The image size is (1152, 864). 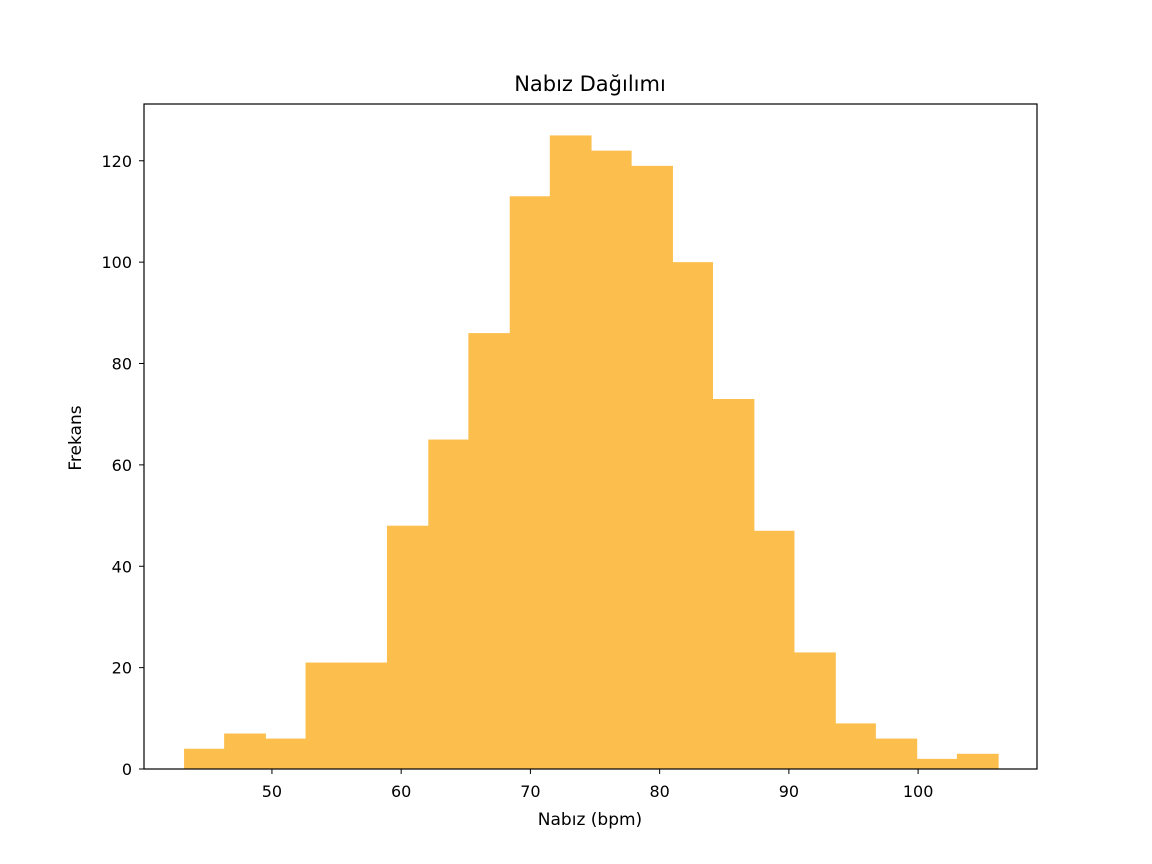 I want to click on y-tick-label: 100, so click(x=116, y=262).